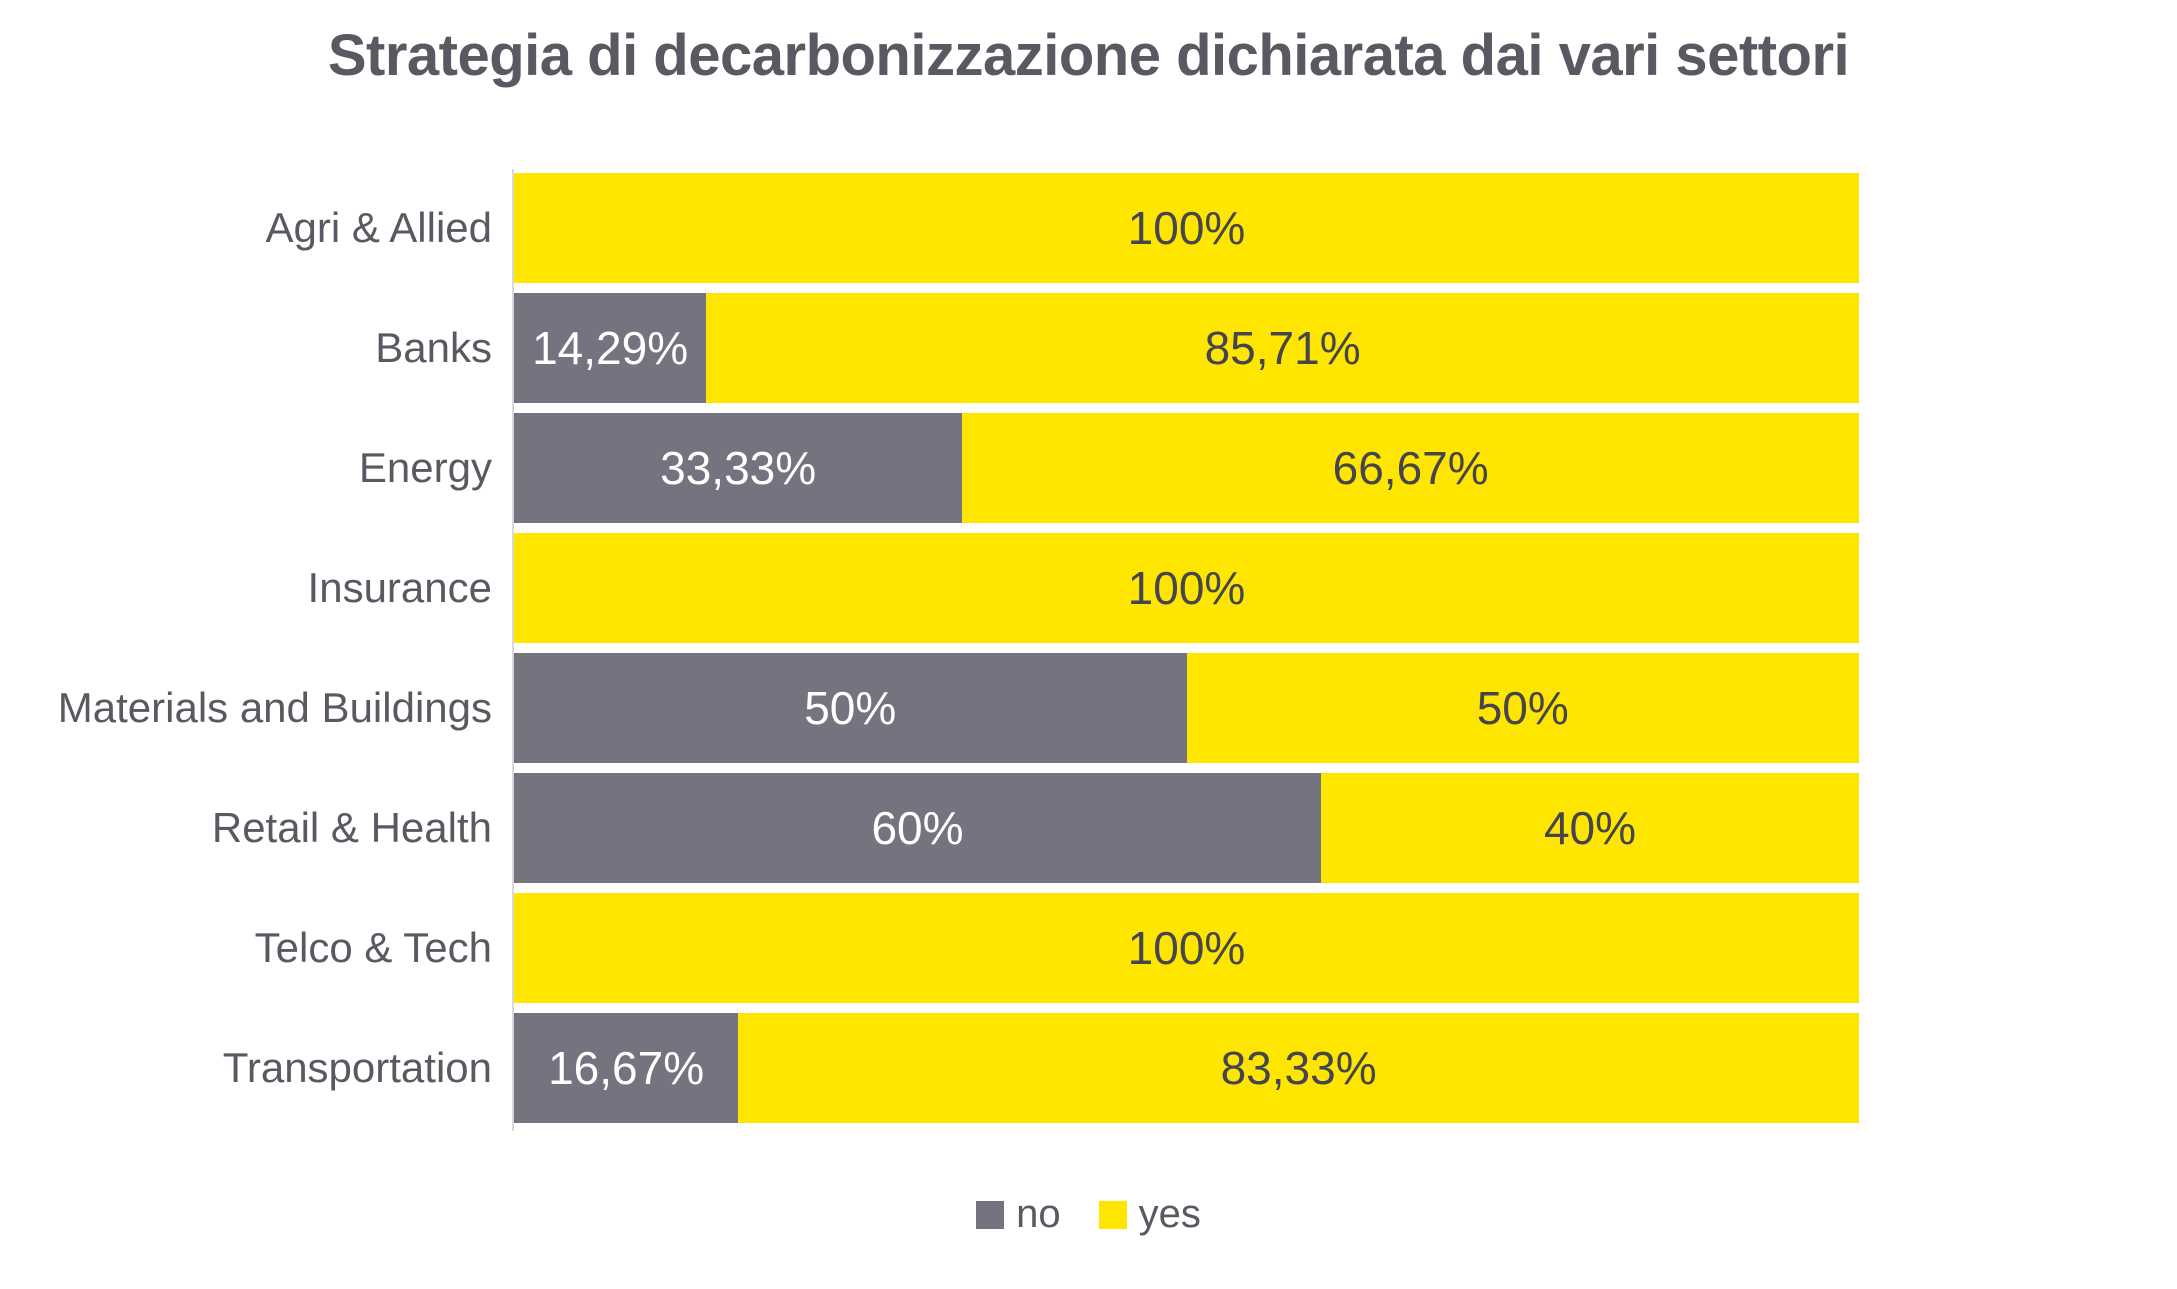  I want to click on value-label: 83,33%, so click(1298, 1068).